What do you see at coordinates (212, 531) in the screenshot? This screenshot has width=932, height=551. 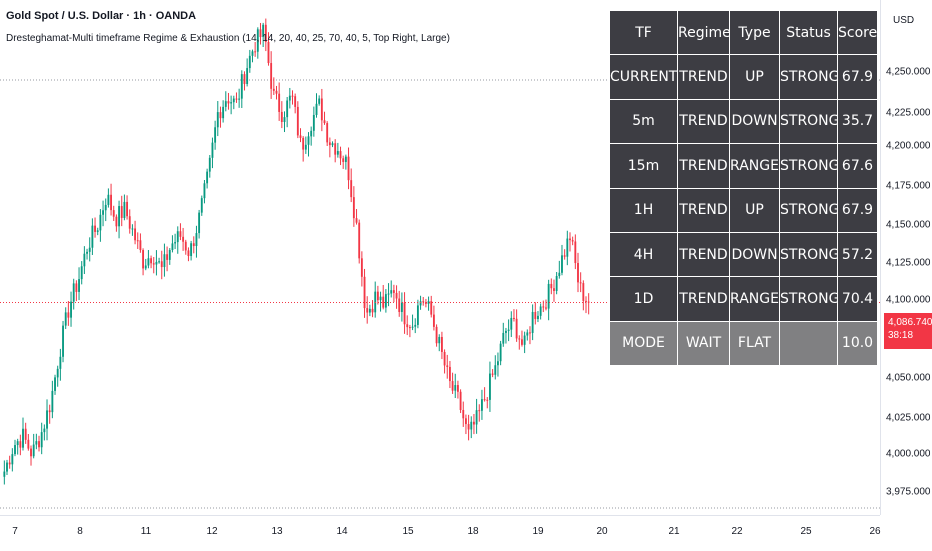 I see `time-axis-label: 12` at bounding box center [212, 531].